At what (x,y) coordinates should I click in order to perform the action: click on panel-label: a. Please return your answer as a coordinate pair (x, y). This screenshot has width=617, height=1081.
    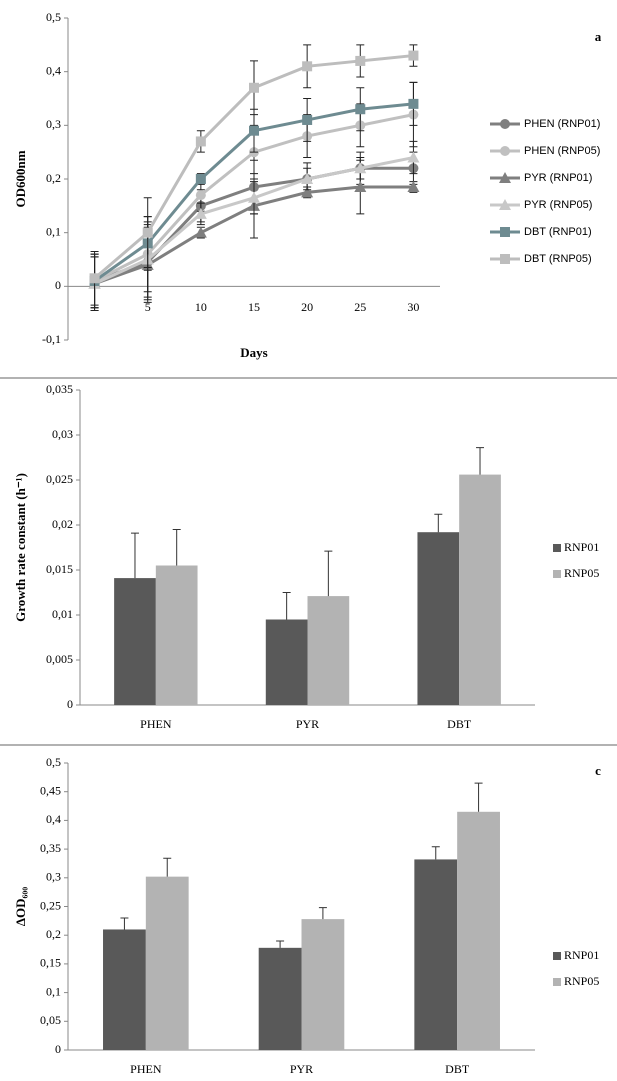
    Looking at the image, I should click on (598, 36).